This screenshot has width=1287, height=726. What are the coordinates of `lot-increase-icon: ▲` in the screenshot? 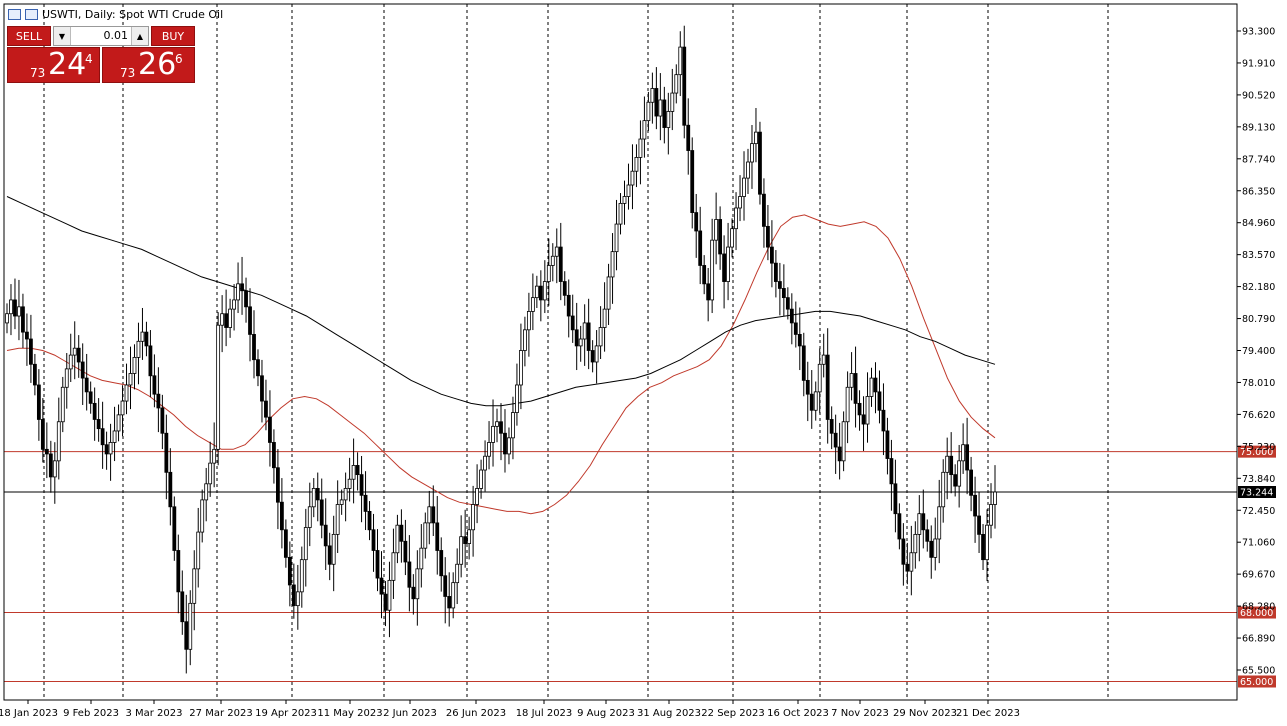 It's located at (139, 36).